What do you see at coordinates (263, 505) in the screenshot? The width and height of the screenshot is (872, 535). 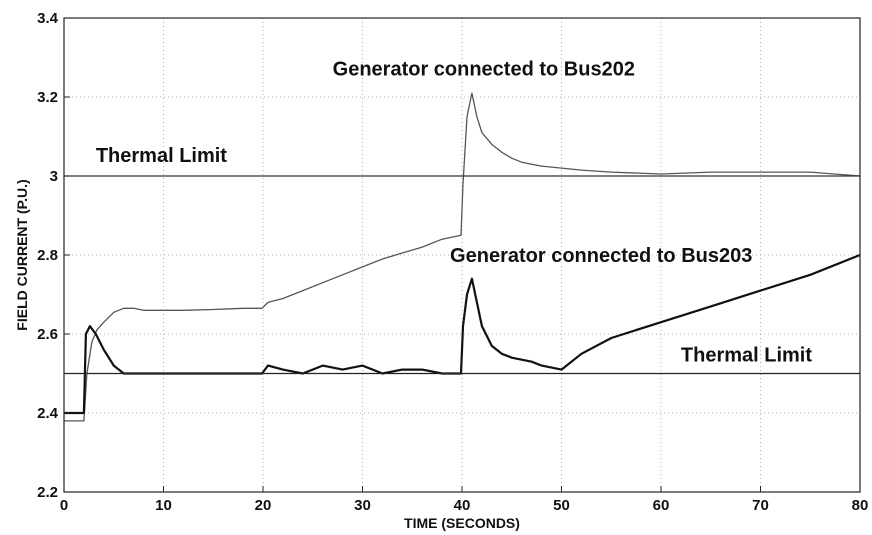 I see `x-tick-label: 20` at bounding box center [263, 505].